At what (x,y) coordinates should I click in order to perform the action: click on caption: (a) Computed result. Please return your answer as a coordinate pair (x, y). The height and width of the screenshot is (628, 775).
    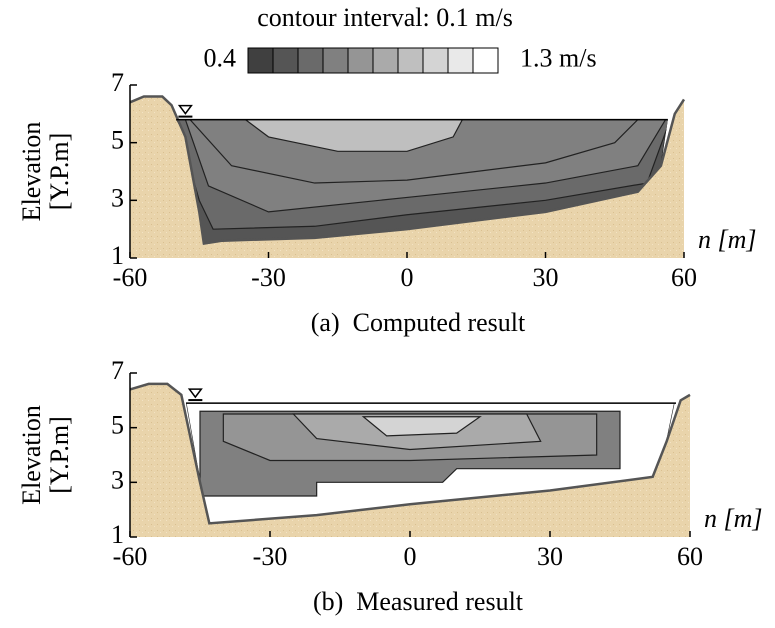
    Looking at the image, I should click on (418, 322).